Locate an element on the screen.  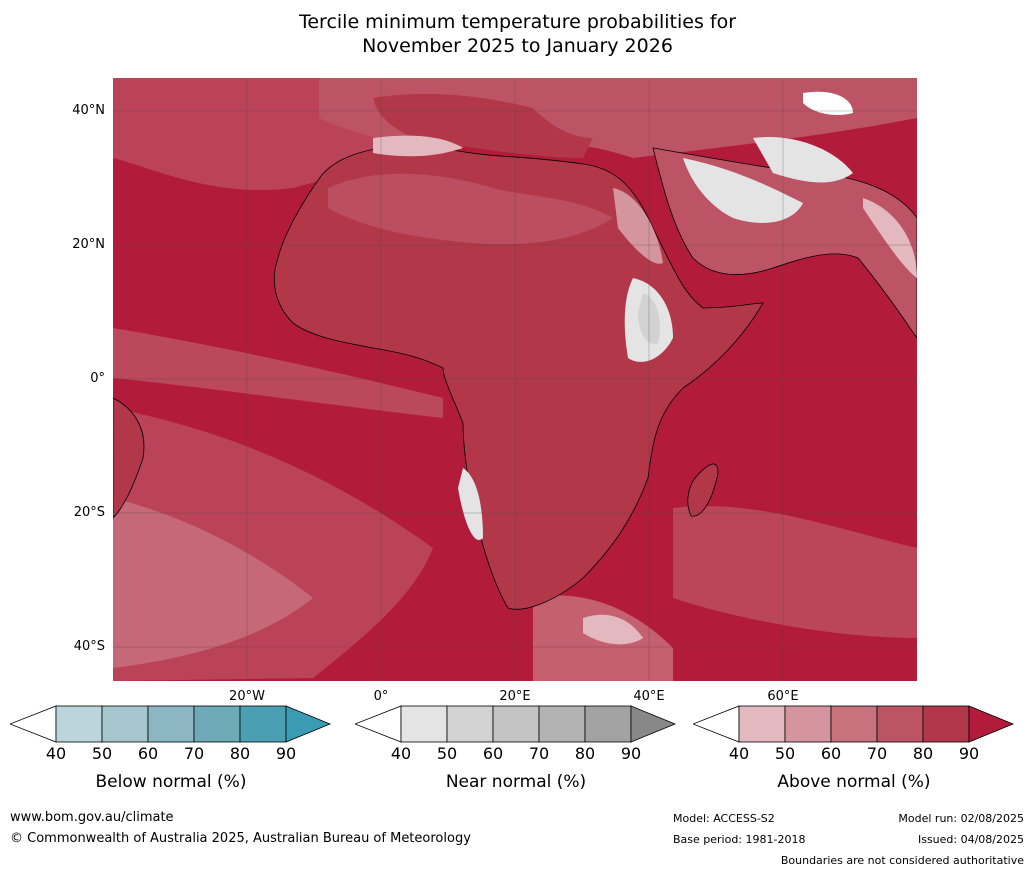
lon-label-20e: 20°E is located at coordinates (515, 696).